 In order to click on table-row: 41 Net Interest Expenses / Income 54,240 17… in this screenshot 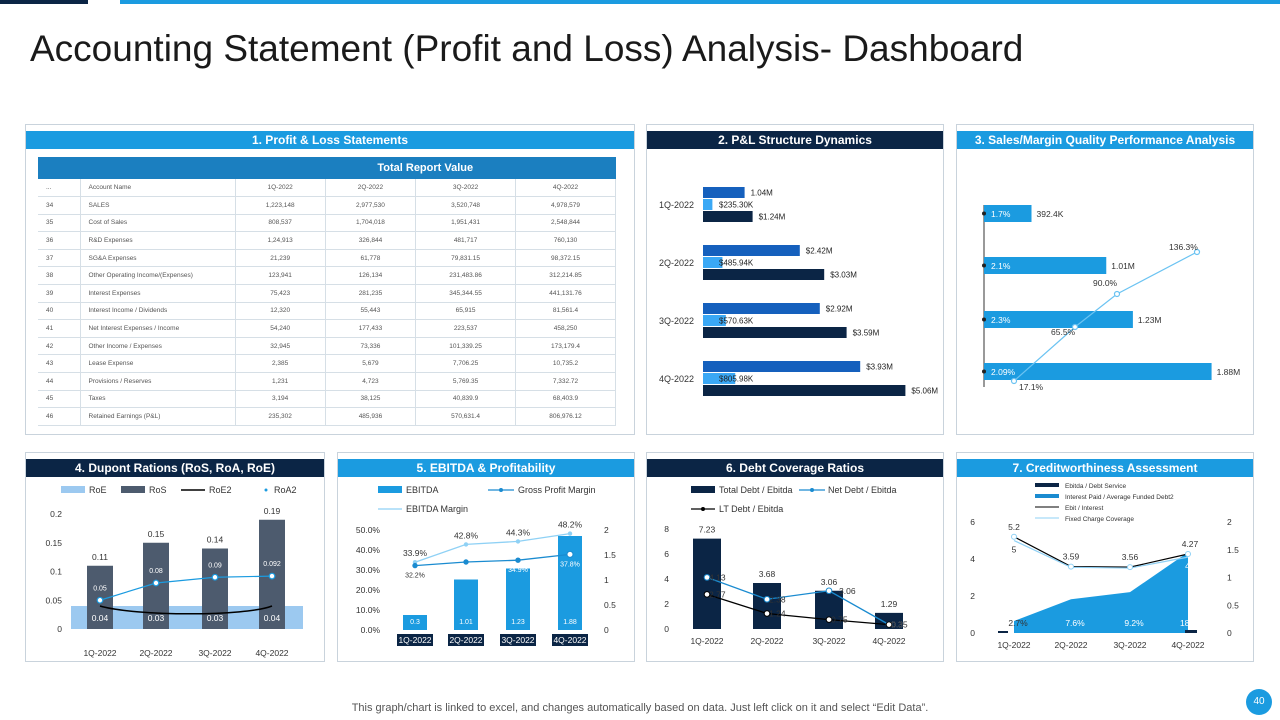, I will do `click(327, 328)`.